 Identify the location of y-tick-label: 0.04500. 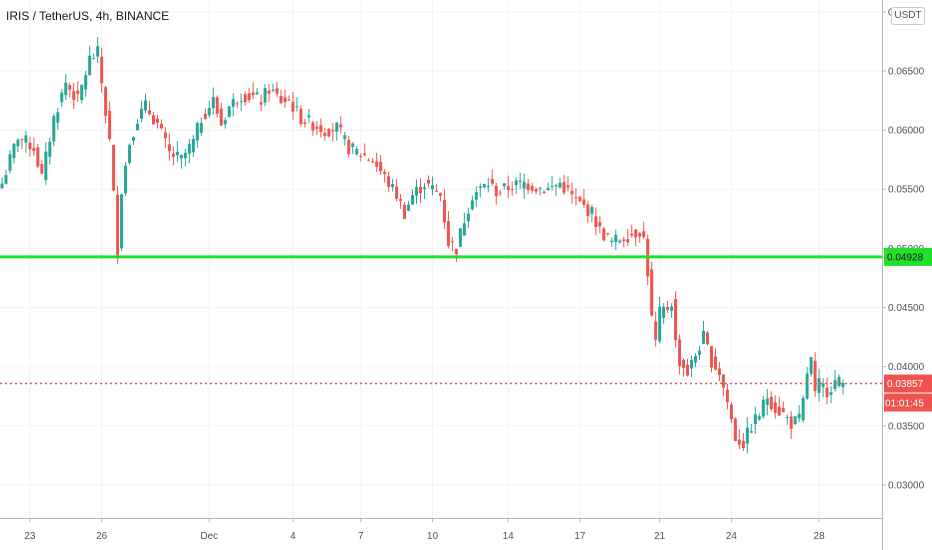
(906, 308).